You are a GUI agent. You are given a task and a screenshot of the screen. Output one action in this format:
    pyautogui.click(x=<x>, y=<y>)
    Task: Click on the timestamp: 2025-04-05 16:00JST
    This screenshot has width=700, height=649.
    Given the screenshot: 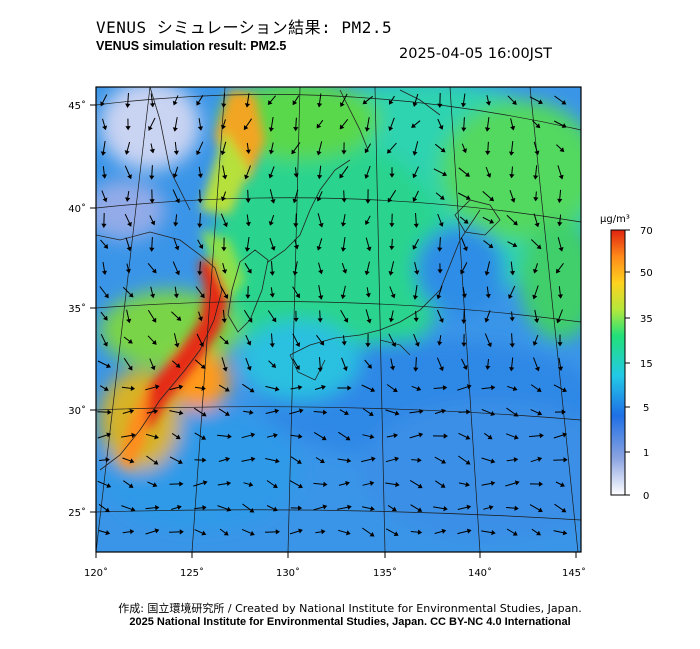 What is the action you would take?
    pyautogui.click(x=476, y=54)
    